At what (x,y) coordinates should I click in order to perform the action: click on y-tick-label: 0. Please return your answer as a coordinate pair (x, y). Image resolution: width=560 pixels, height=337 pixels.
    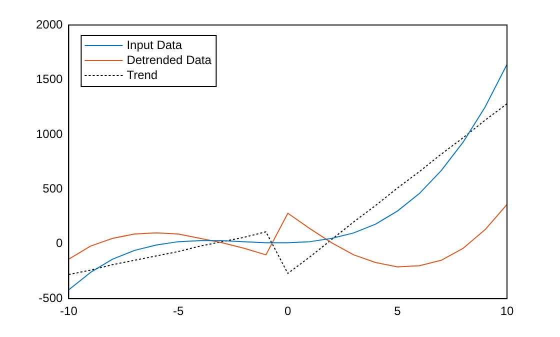
    Looking at the image, I should click on (60, 243).